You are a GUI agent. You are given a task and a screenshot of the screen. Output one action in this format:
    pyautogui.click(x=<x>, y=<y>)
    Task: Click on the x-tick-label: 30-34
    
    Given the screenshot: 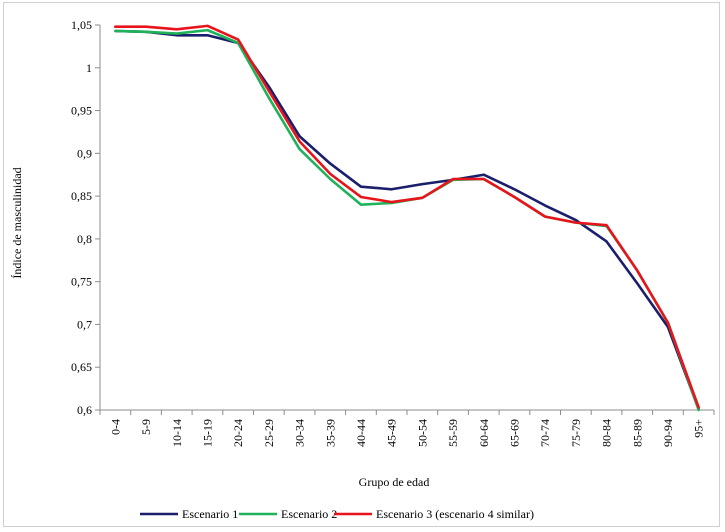 What is the action you would take?
    pyautogui.click(x=300, y=433)
    